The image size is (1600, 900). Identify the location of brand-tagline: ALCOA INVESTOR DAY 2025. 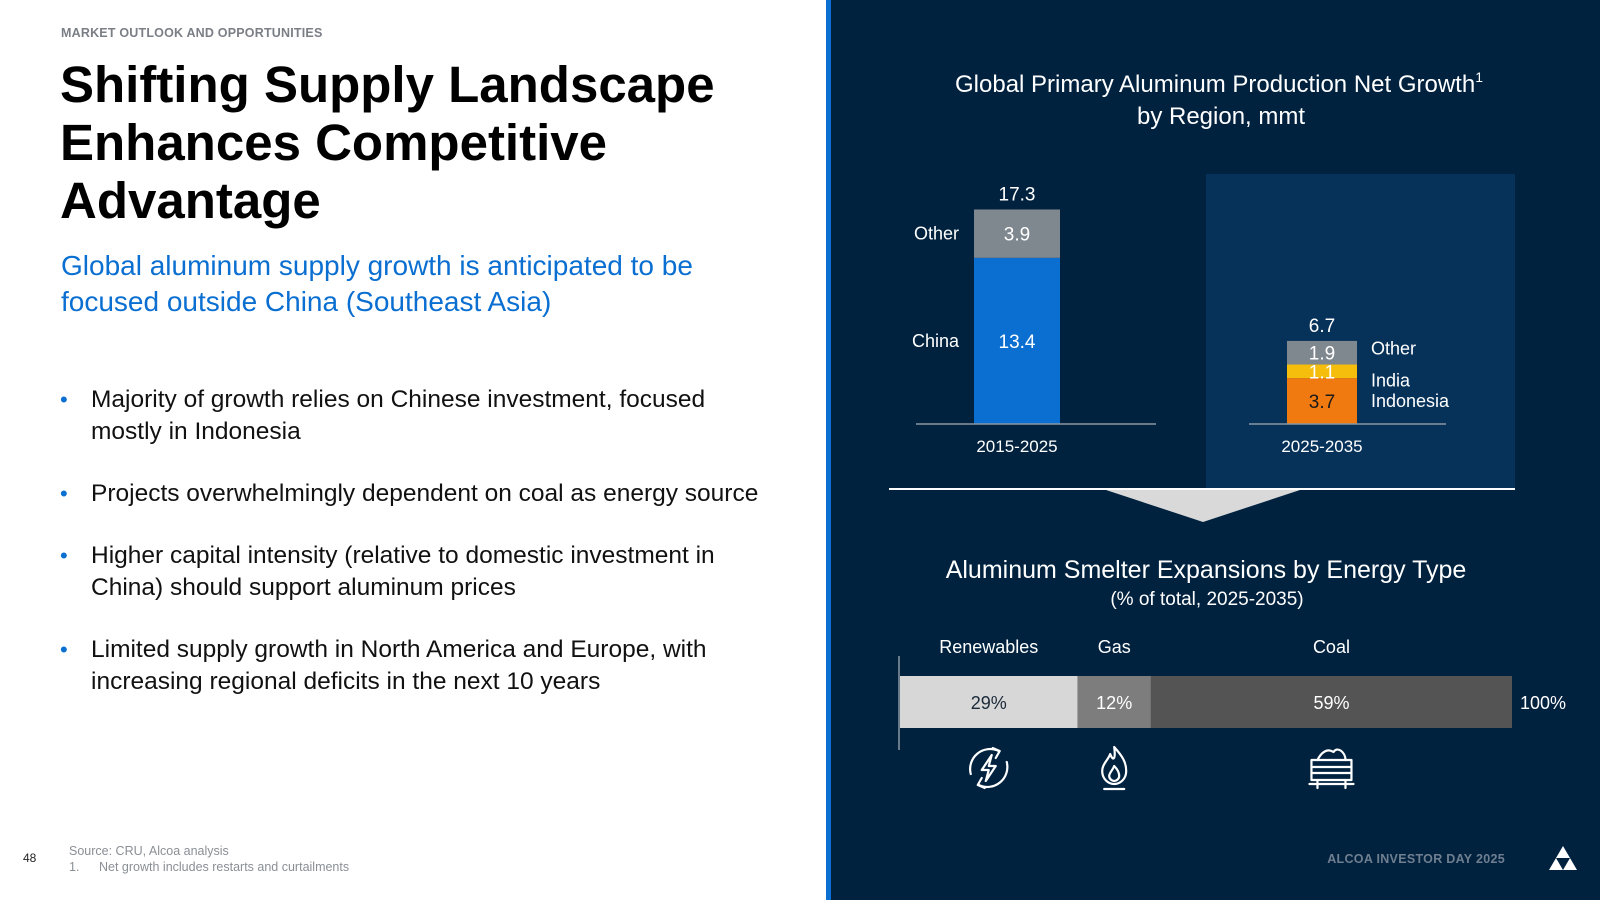
(1416, 859).